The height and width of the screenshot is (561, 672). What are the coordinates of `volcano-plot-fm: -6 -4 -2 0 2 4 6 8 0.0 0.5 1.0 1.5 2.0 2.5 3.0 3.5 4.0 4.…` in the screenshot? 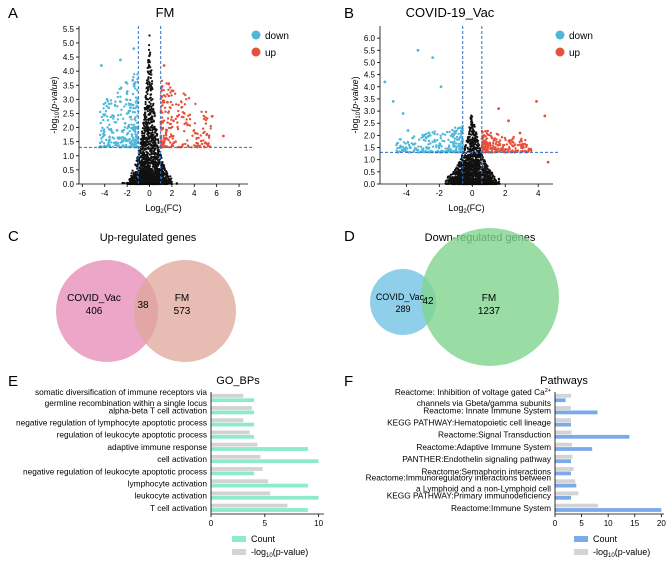 It's located at (151, 120).